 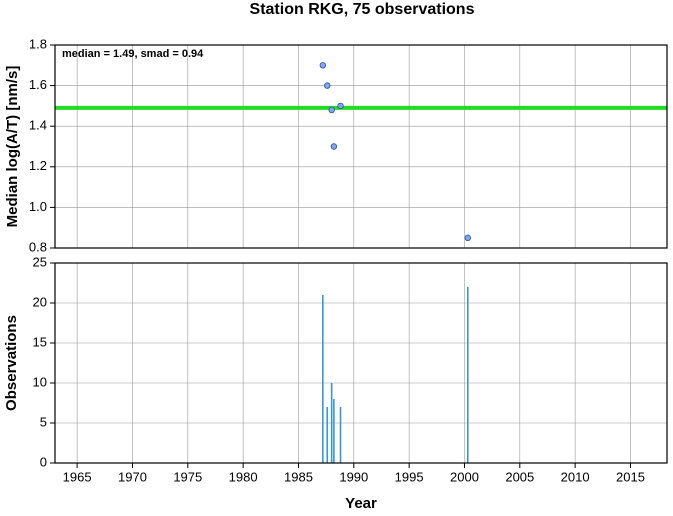 I want to click on x-tick-label: 2010, so click(x=575, y=476).